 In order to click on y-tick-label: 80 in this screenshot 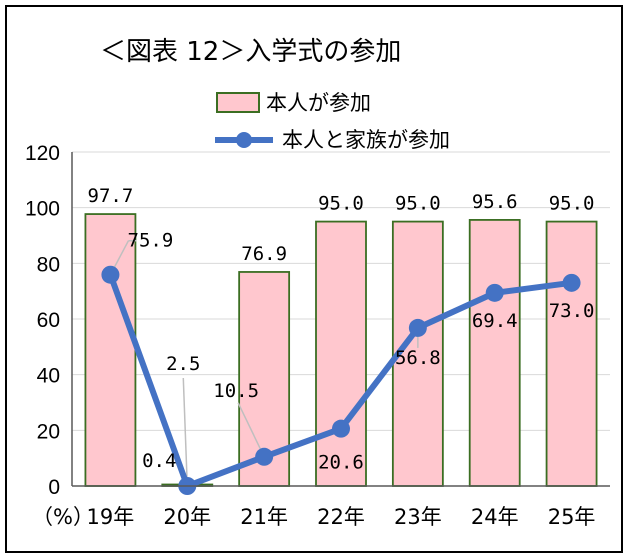, I will do `click(48, 264)`.